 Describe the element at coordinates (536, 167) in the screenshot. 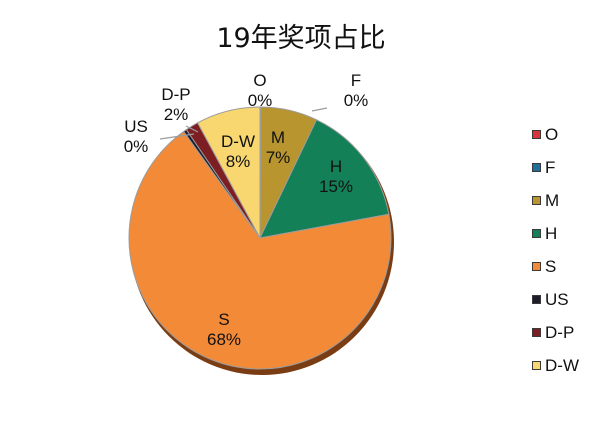

I see `legend-swatch-f` at that location.